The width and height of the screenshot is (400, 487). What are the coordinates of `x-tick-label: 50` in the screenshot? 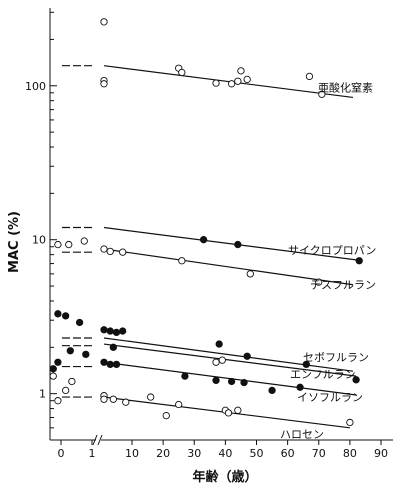 It's located at (257, 453).